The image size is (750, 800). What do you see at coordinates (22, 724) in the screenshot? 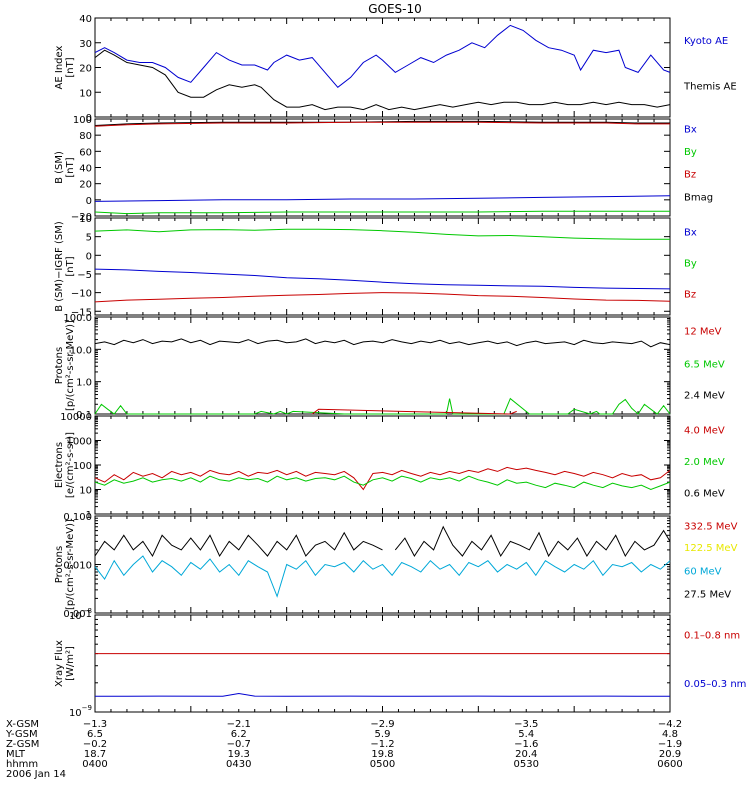
I see `ephemeris-row-label: X-GSM` at bounding box center [22, 724].